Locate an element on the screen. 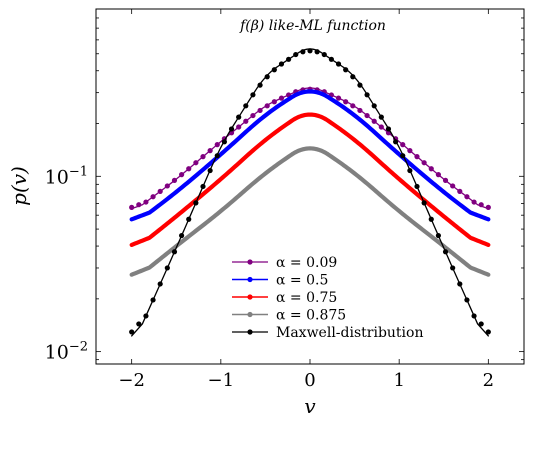 Image resolution: width=539 pixels, height=449 pixels. x-axis-label: v is located at coordinates (310, 406).